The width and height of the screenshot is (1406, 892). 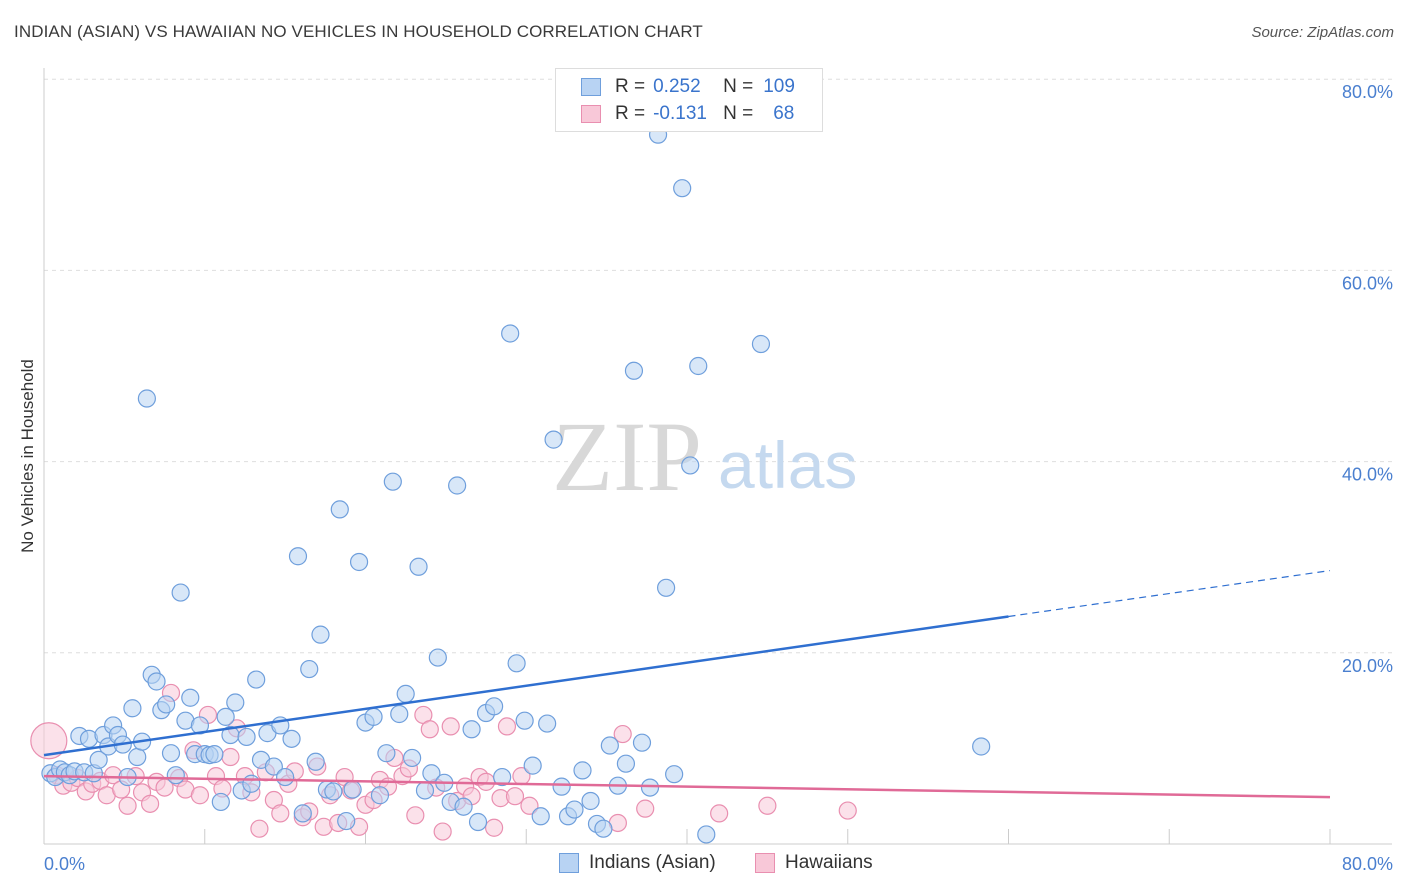 I want to click on bottom-legend-swatch-pink, so click(x=765, y=863).